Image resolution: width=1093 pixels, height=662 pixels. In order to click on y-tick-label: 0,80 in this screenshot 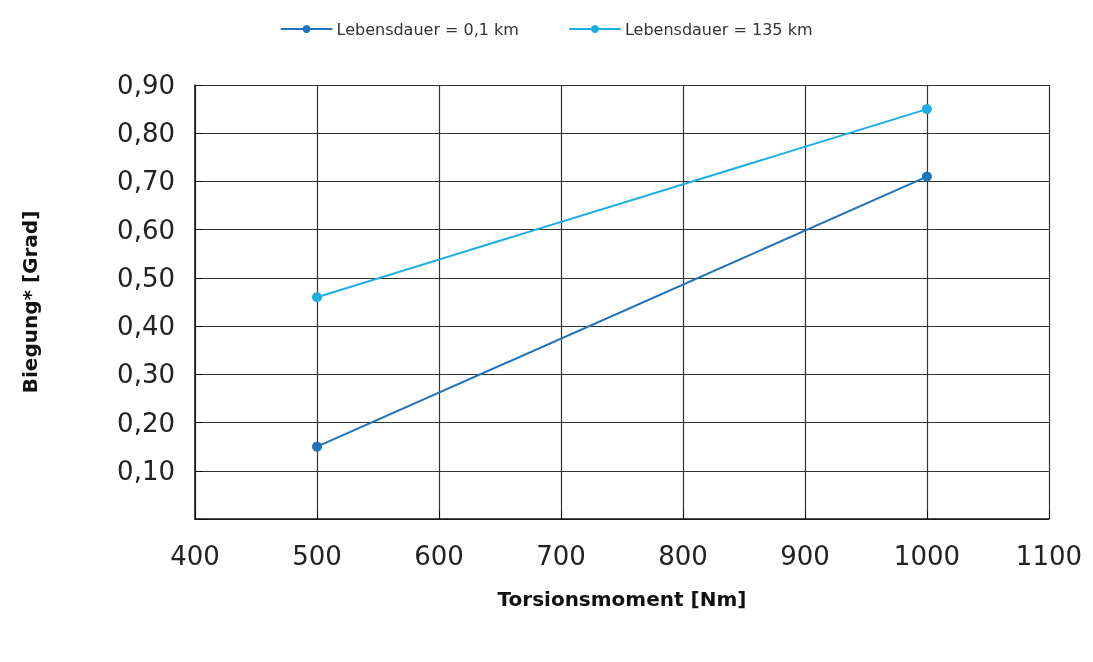, I will do `click(146, 133)`.